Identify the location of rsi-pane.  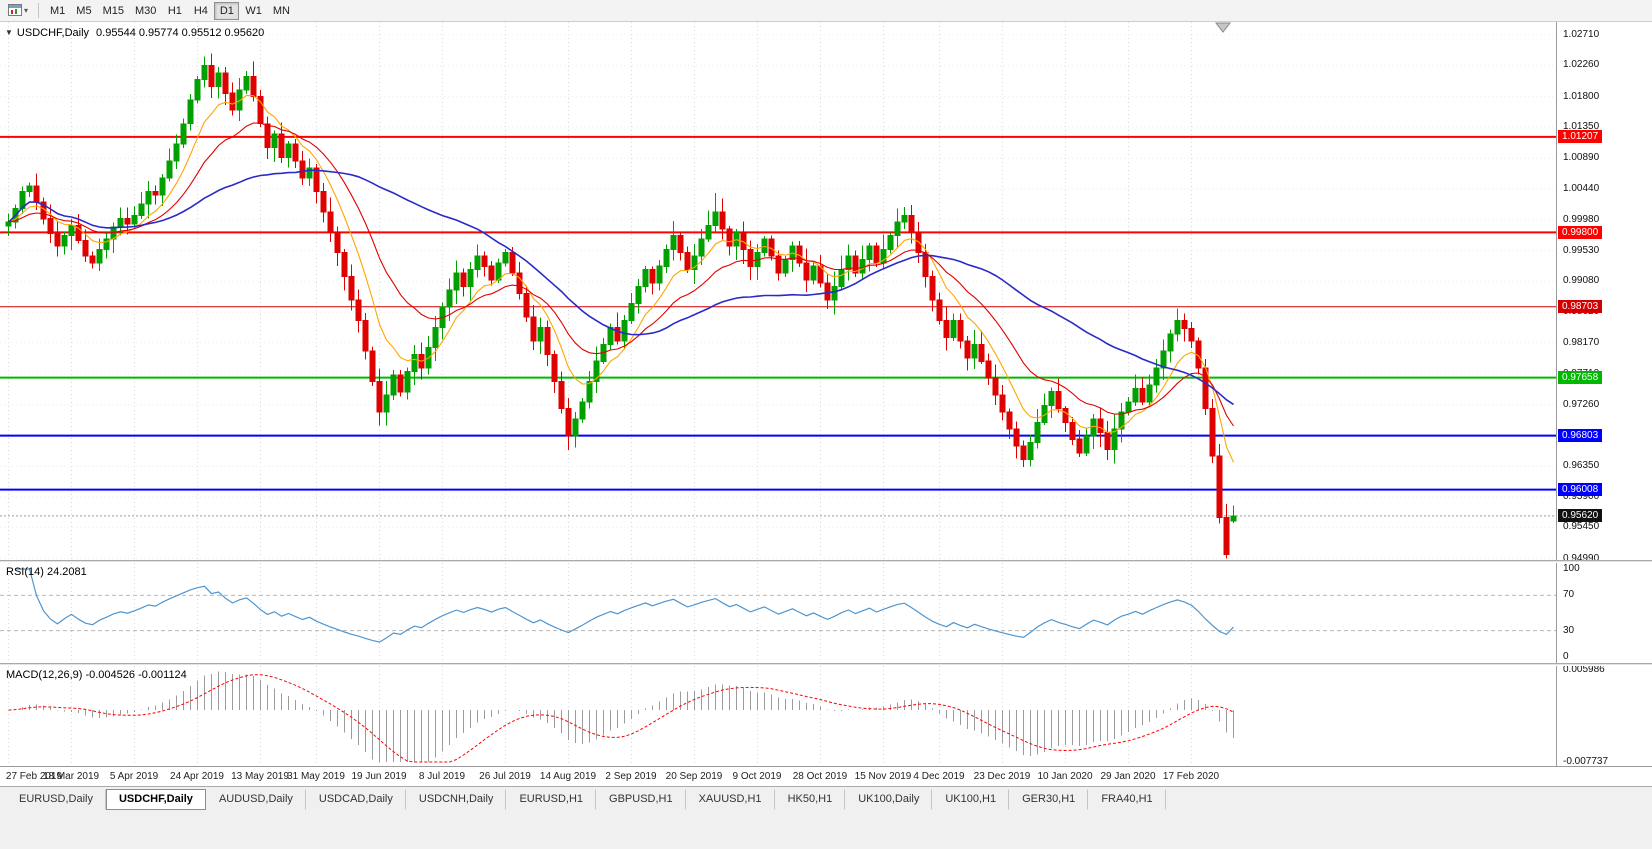
(778, 613).